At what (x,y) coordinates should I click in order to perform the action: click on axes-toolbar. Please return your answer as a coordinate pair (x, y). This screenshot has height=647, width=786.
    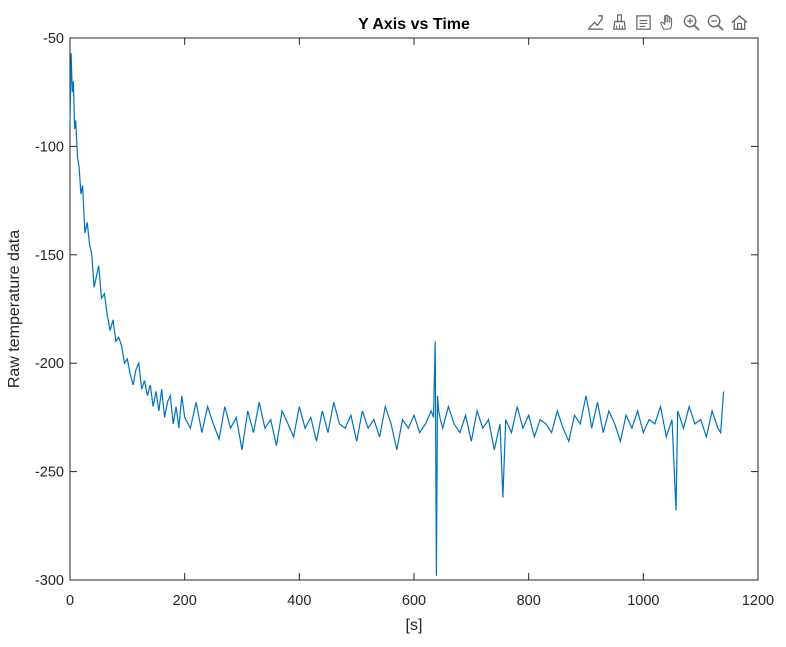
    Looking at the image, I should click on (667, 24).